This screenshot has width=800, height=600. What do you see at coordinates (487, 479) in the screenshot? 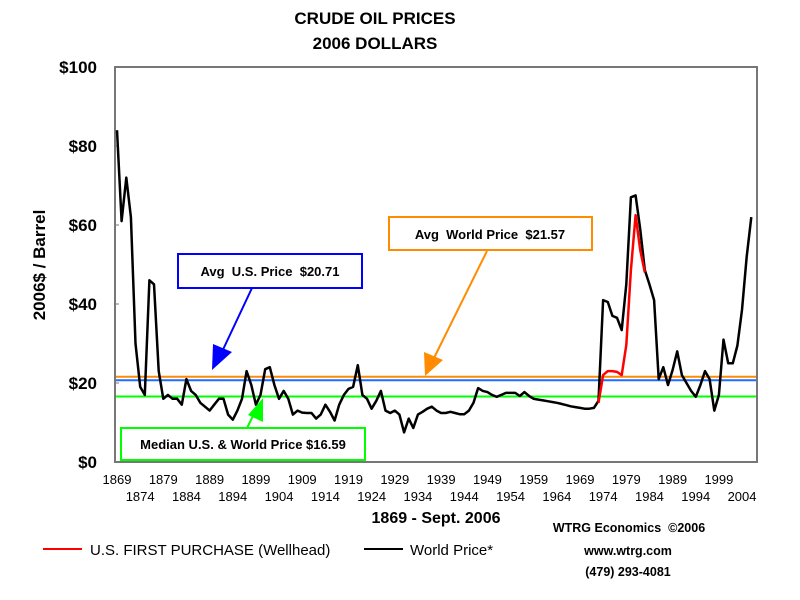
I see `x-tick-label: 1949` at bounding box center [487, 479].